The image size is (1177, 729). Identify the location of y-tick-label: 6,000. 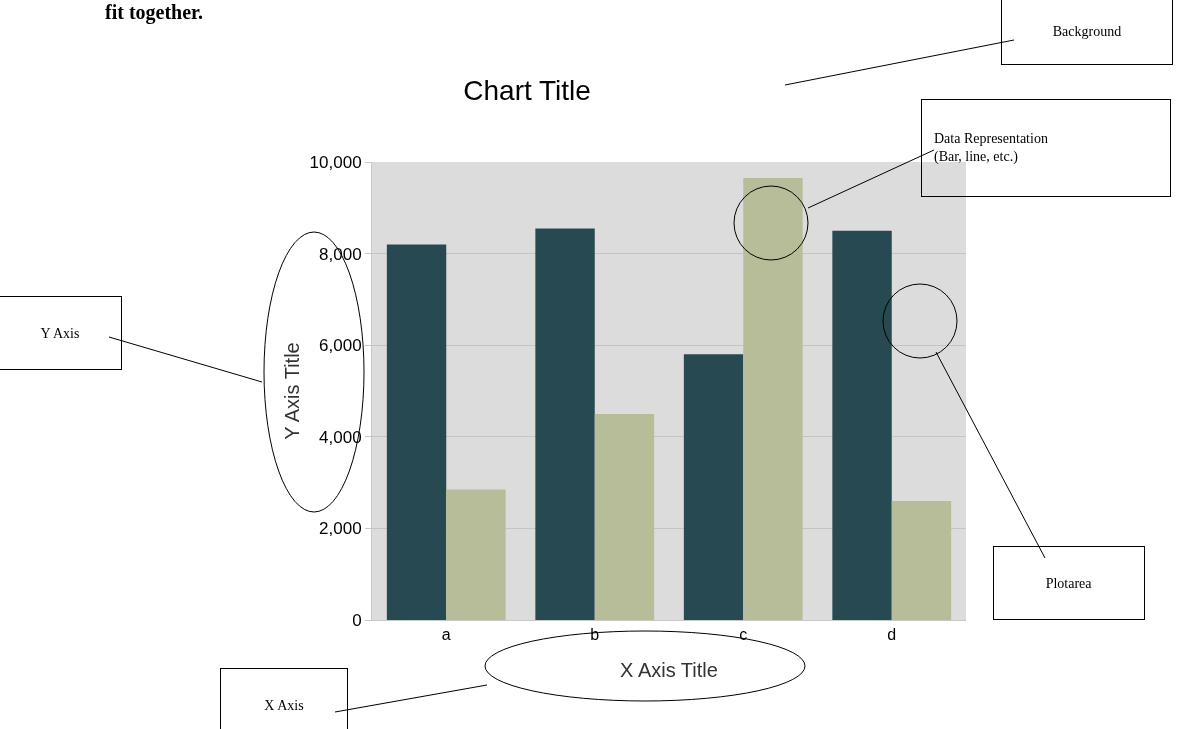
(340, 346).